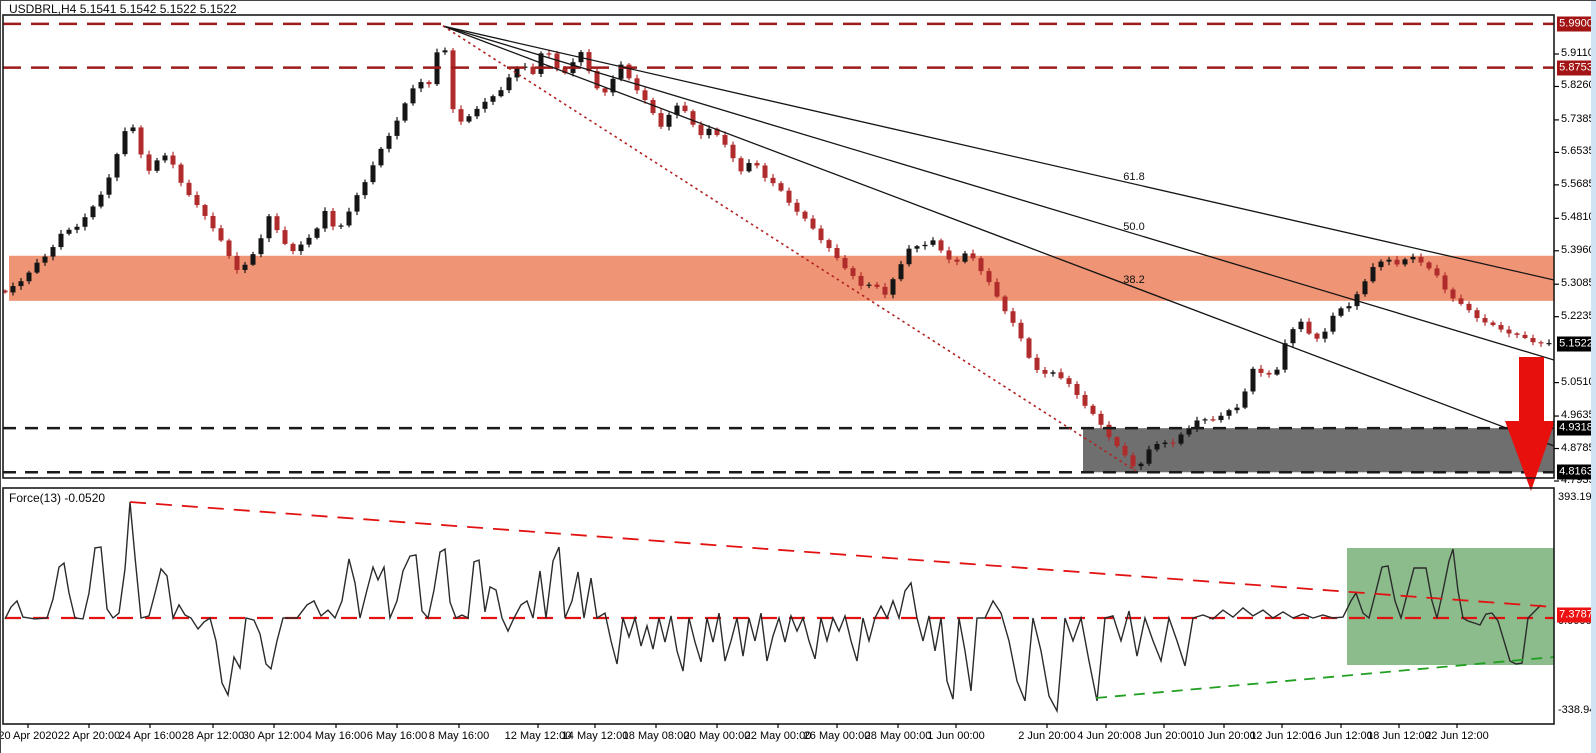 Image resolution: width=1596 pixels, height=753 pixels. Describe the element at coordinates (1576, 615) in the screenshot. I see `indicator-level-badge: 7.3787` at that location.